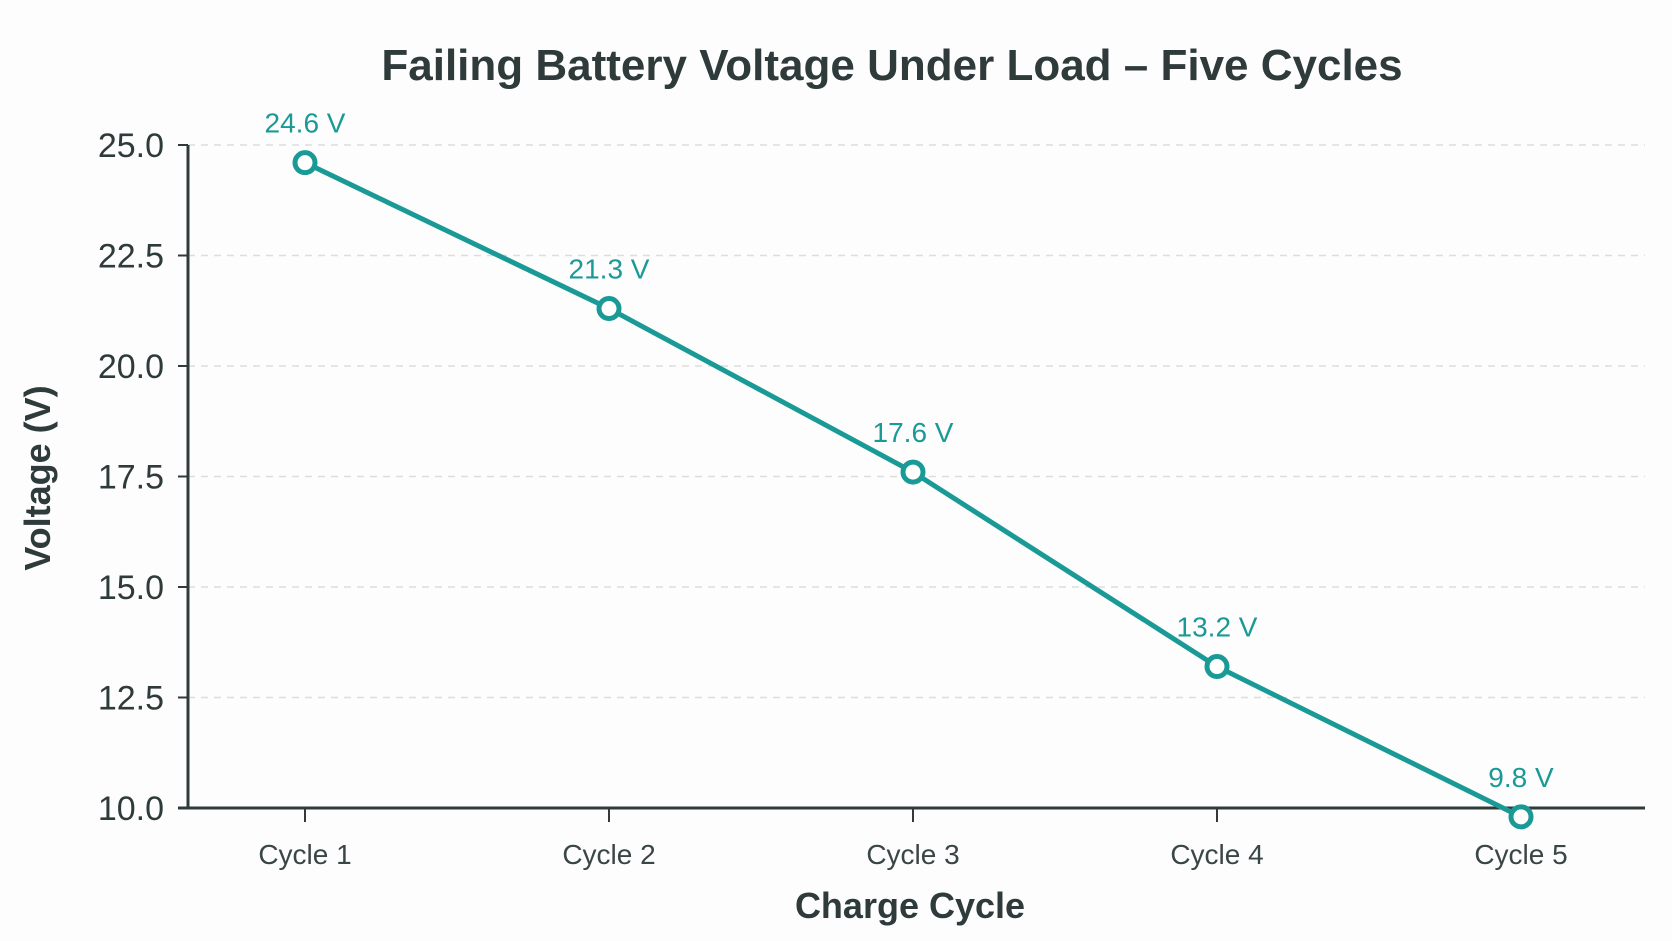  I want to click on data-label: 17.6 V, so click(913, 432).